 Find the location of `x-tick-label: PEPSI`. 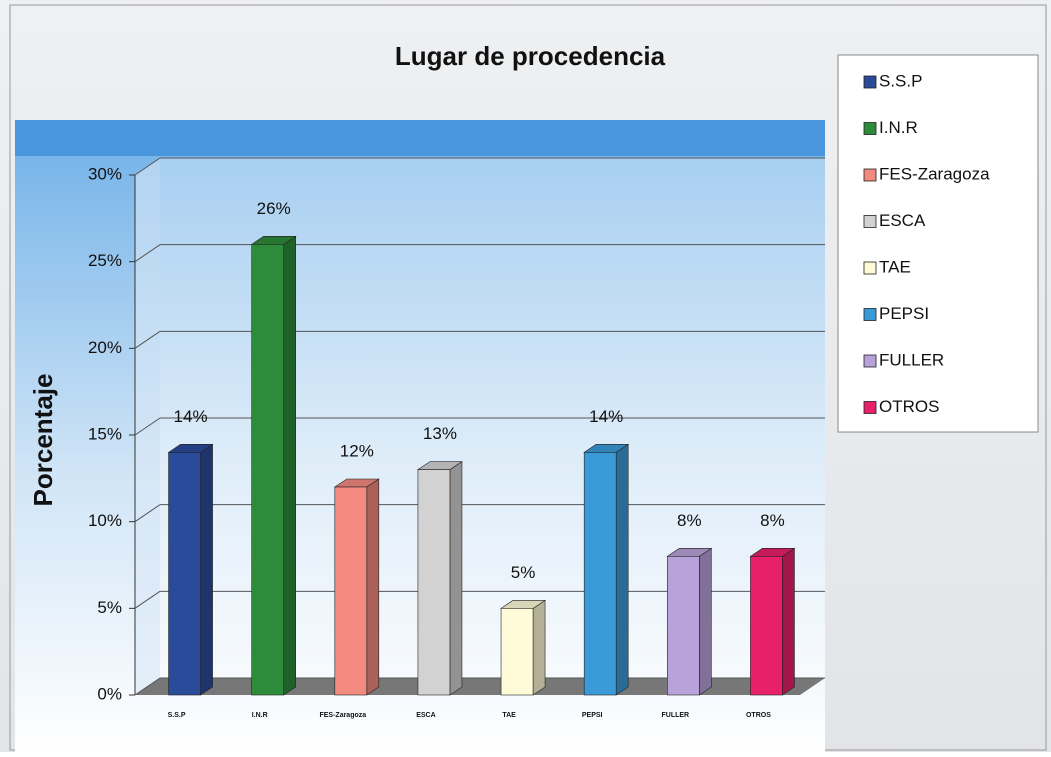

x-tick-label: PEPSI is located at coordinates (592, 715).